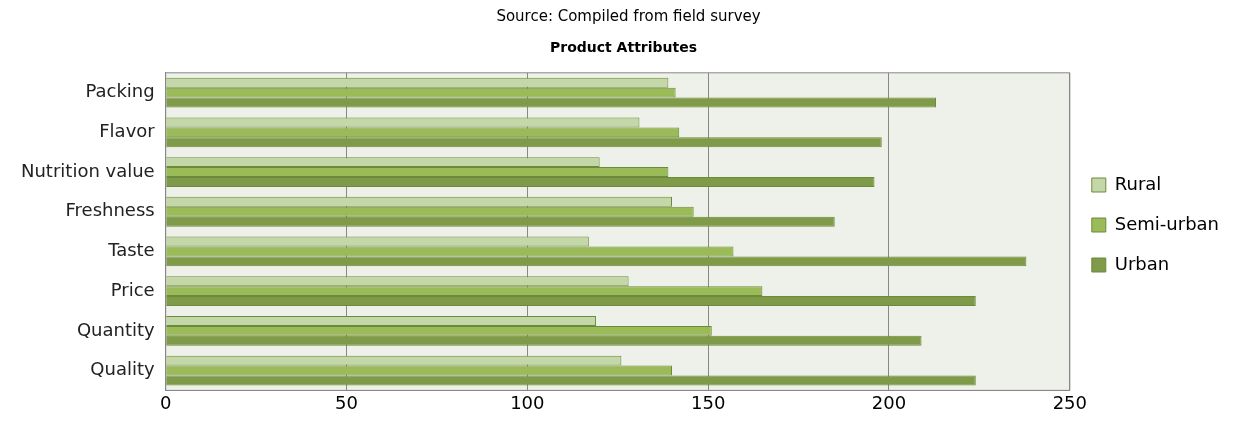  Describe the element at coordinates (165, 402) in the screenshot. I see `x-tick-label: 0` at that location.